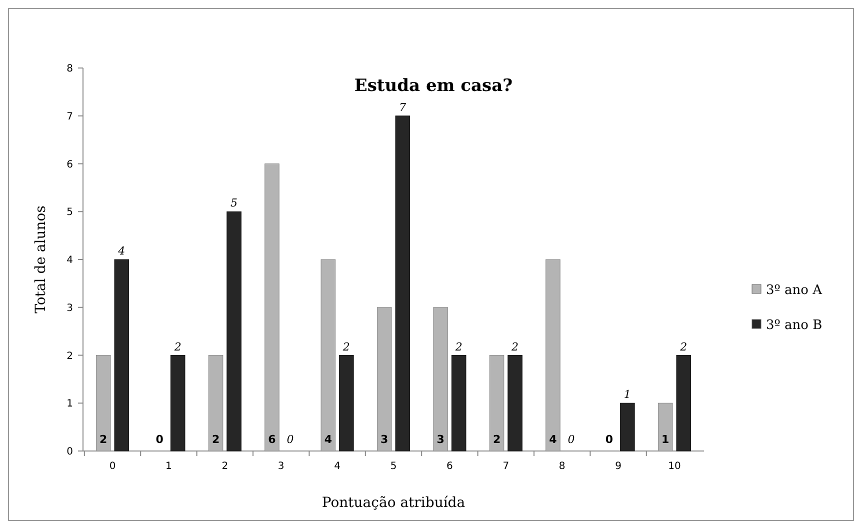 Image resolution: width=862 pixels, height=529 pixels. Describe the element at coordinates (393, 466) in the screenshot. I see `x-tick-label: 5` at that location.